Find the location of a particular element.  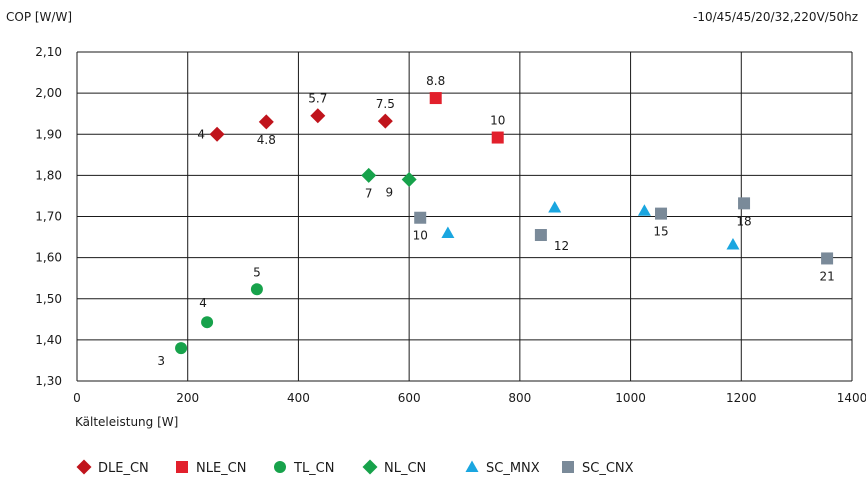

data-label: 8.8 is located at coordinates (435, 81).